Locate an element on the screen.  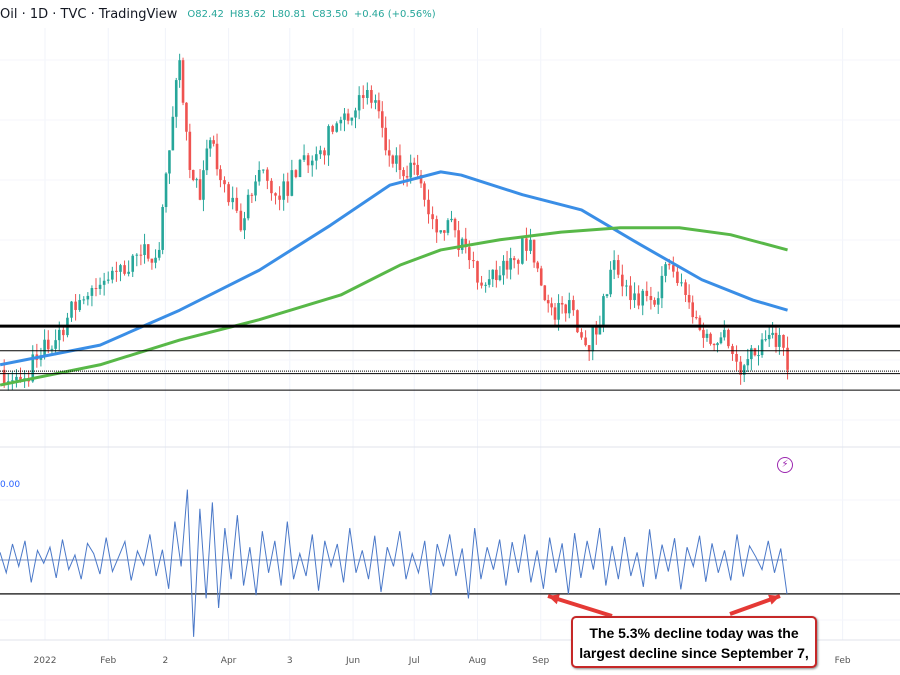
low-value: L80.81 is located at coordinates (289, 14).